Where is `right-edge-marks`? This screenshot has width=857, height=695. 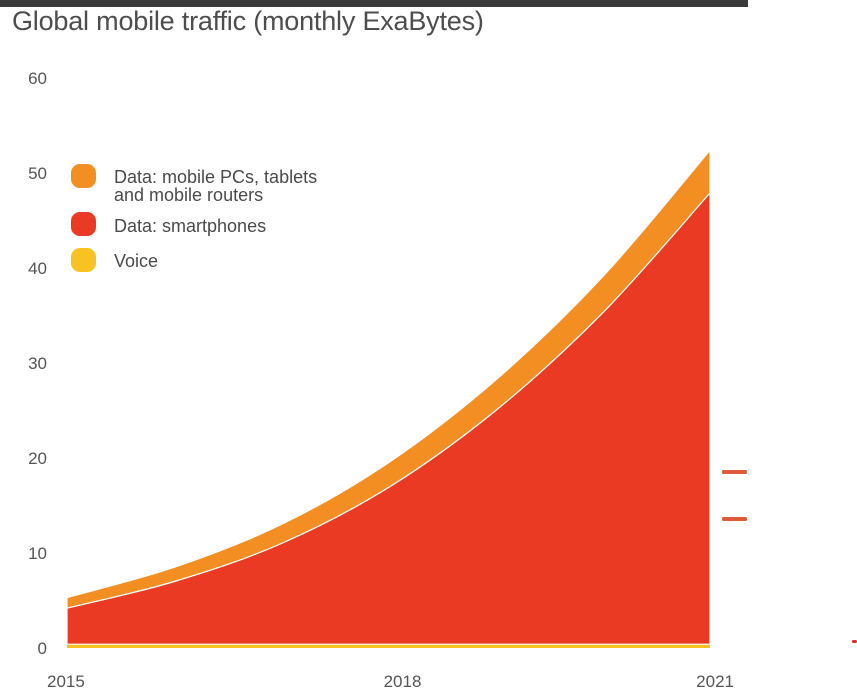
right-edge-marks is located at coordinates (789, 556).